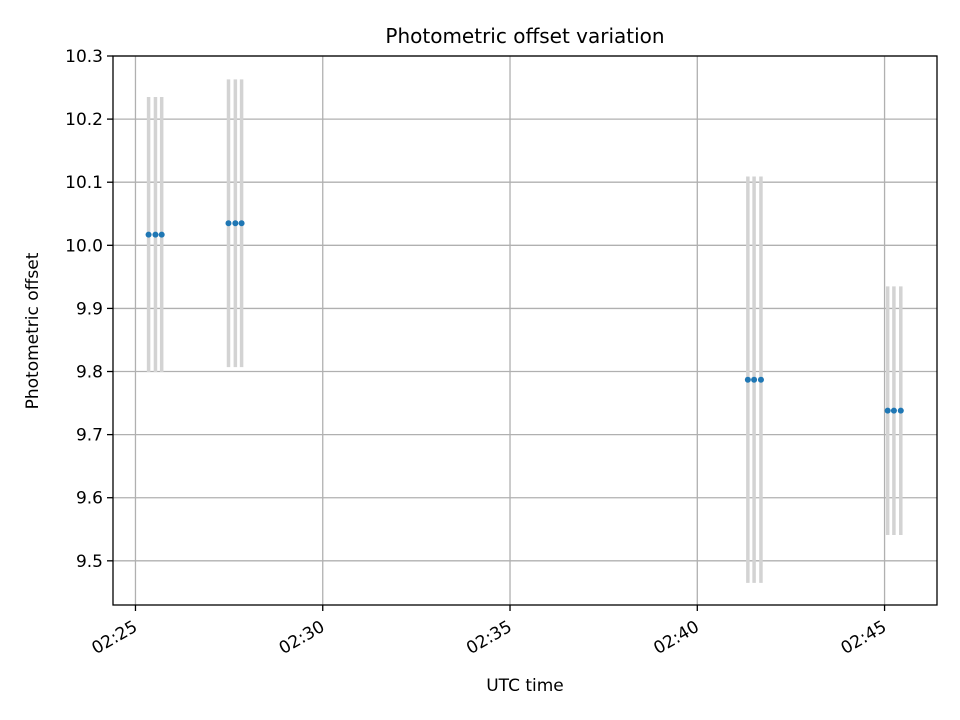 Image resolution: width=960 pixels, height=720 pixels. What do you see at coordinates (489, 638) in the screenshot?
I see `x-tick-label: 02:35` at bounding box center [489, 638].